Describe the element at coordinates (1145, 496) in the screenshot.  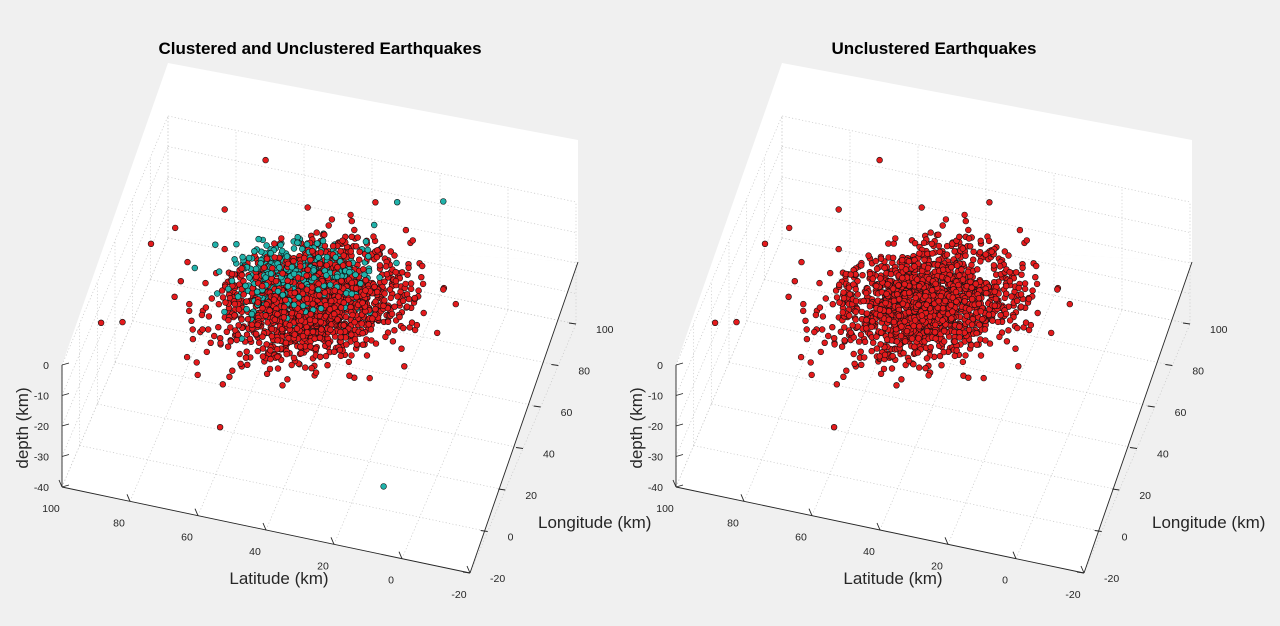
I see `y-tick-label: 20` at that location.